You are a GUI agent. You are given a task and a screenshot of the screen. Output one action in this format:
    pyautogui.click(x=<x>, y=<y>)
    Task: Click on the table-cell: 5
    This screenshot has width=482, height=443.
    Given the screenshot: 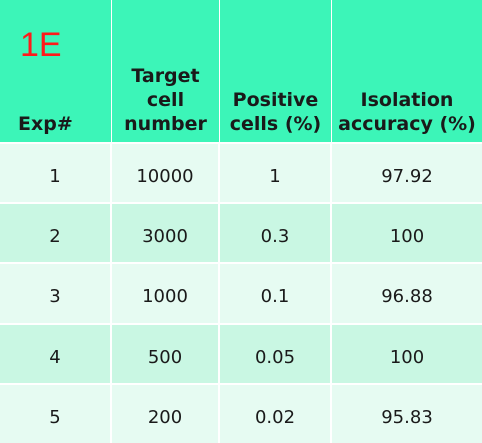 What is the action you would take?
    pyautogui.click(x=56, y=412)
    